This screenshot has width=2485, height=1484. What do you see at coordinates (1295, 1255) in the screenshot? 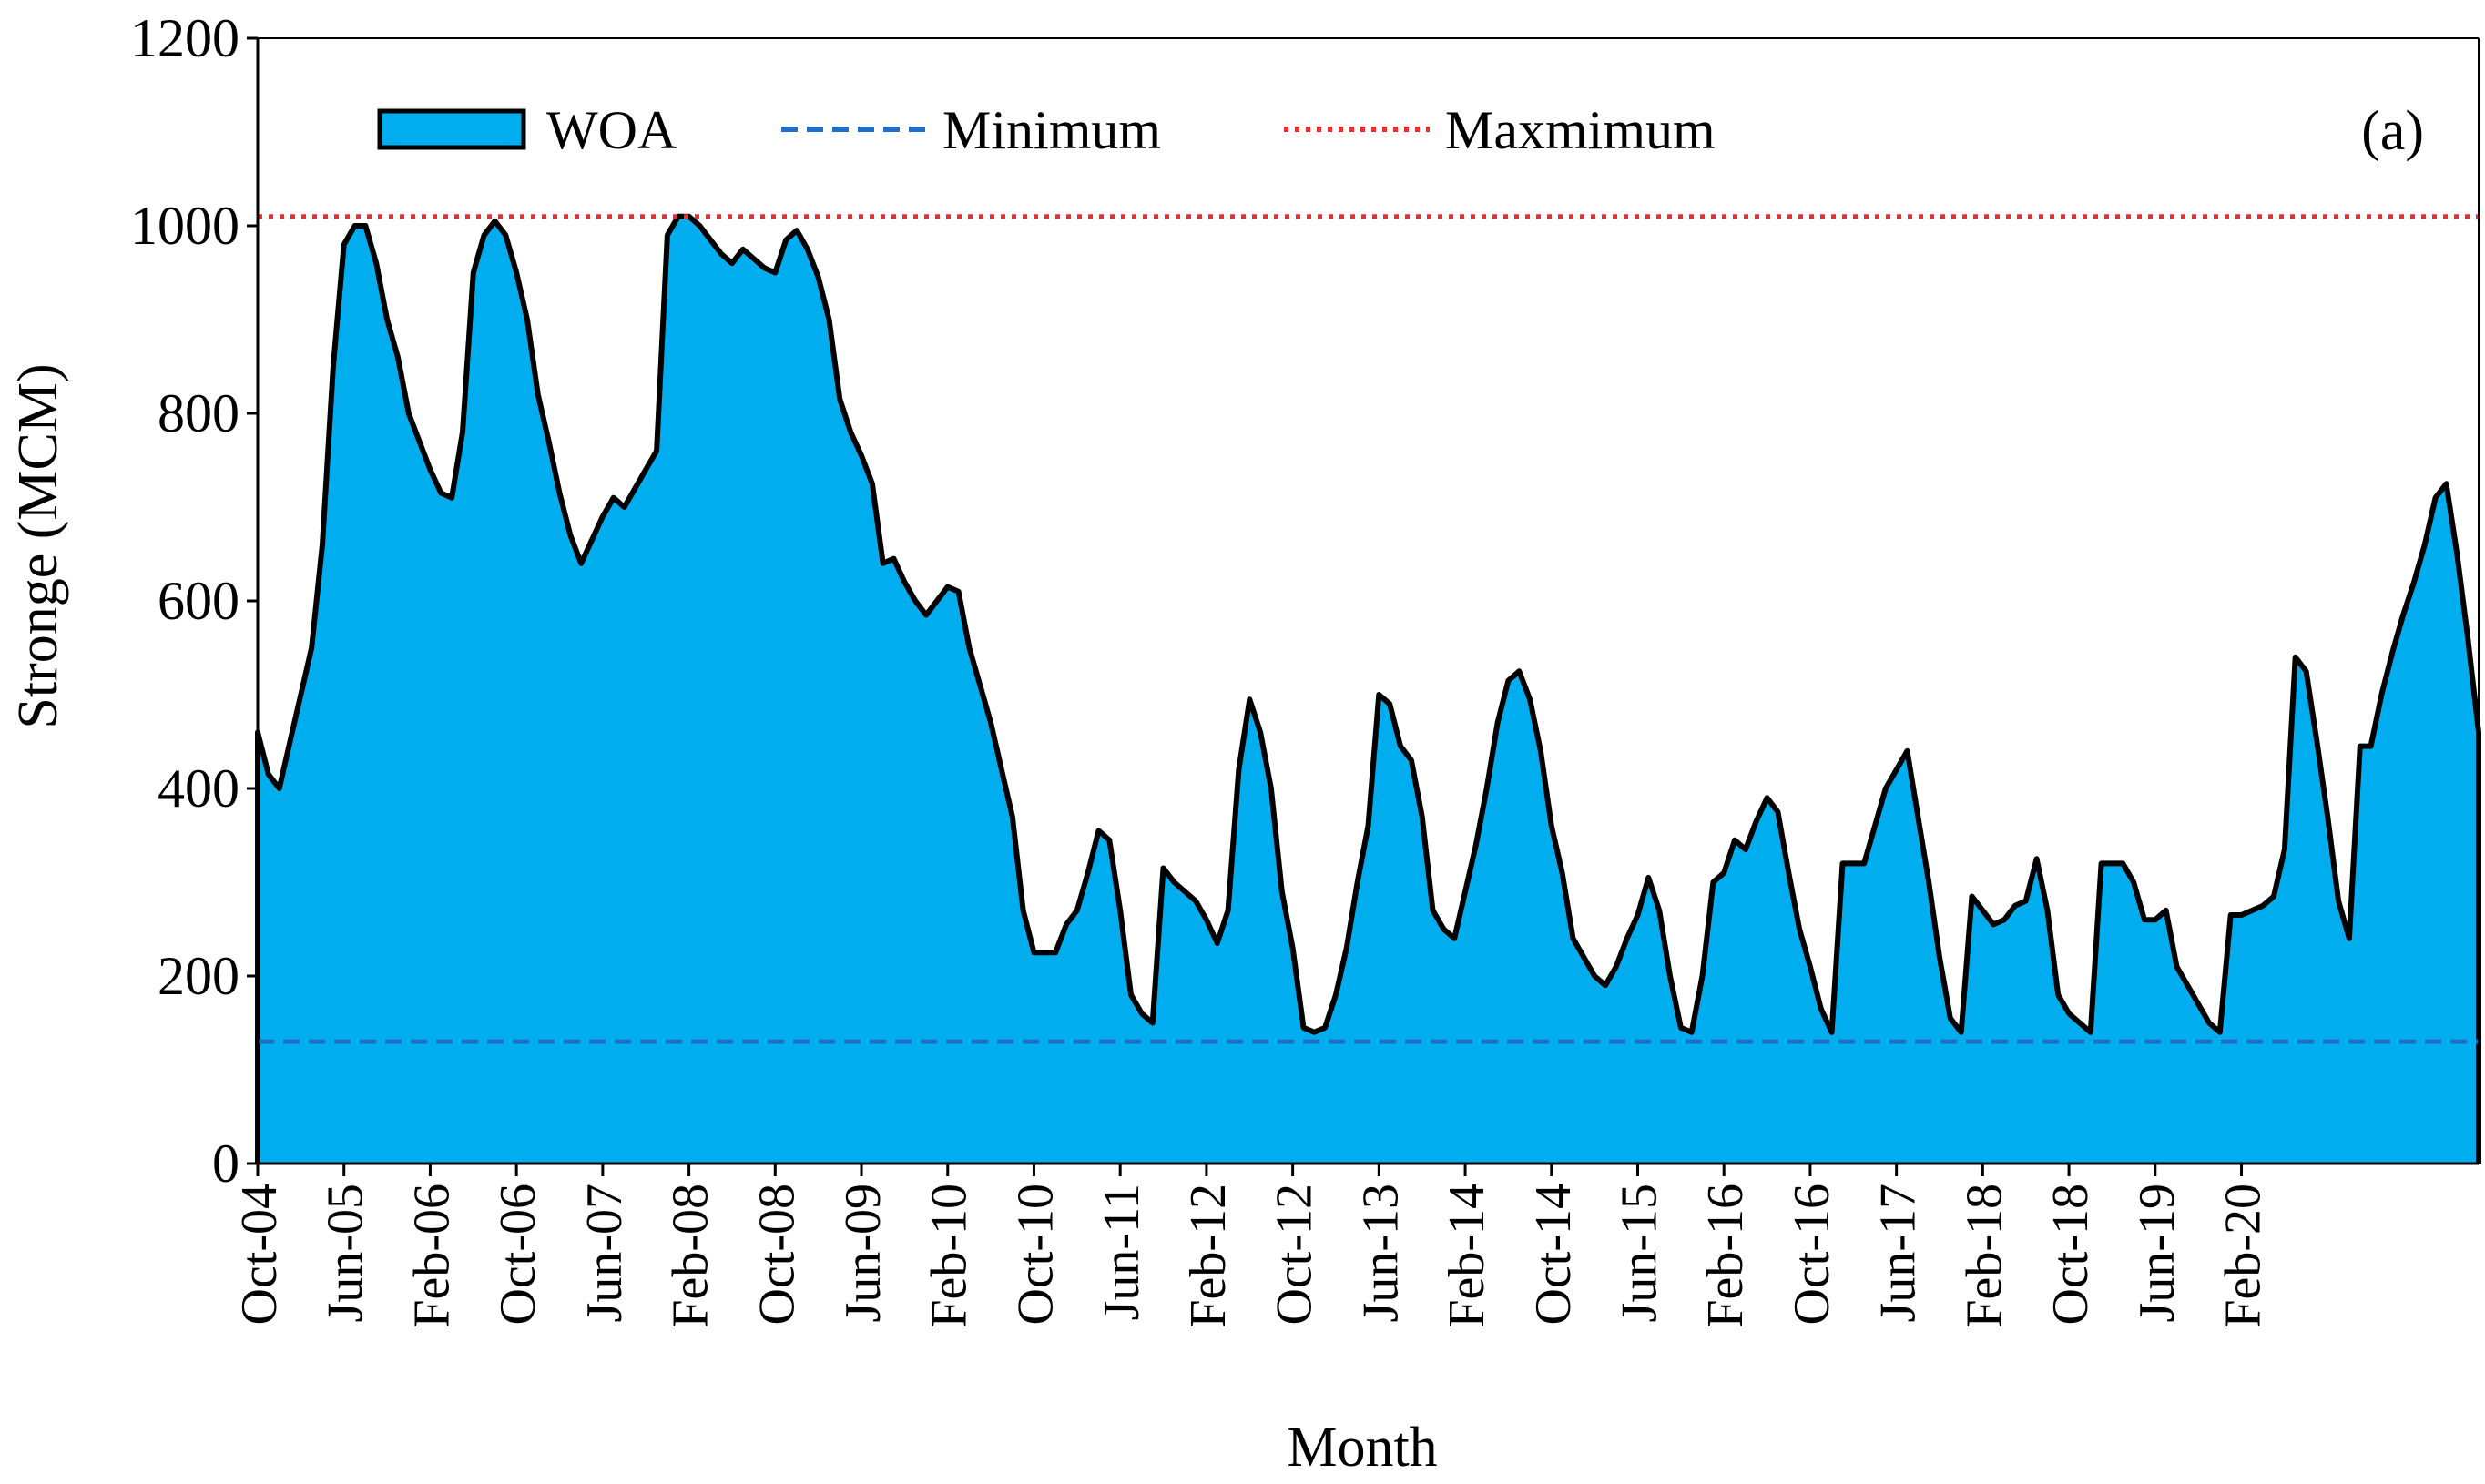
I see `x-tick-label: Oct-12` at bounding box center [1295, 1255].